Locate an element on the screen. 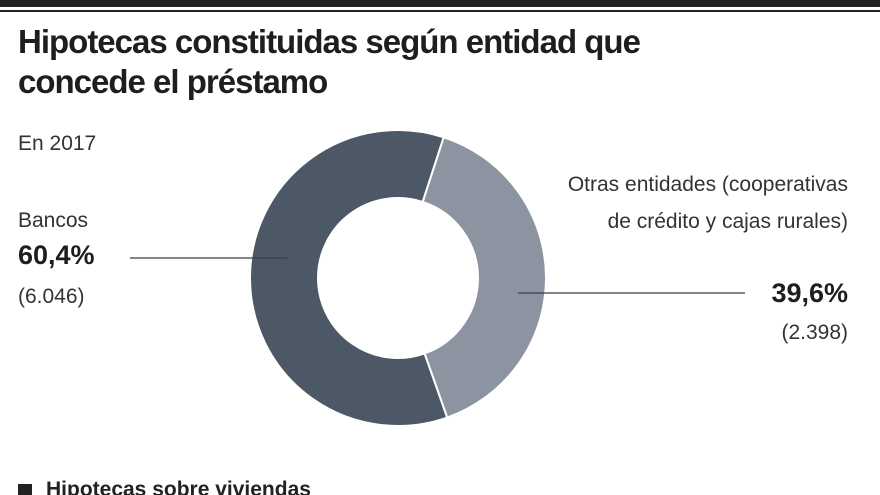 The height and width of the screenshot is (495, 880). value-label: 60,4% is located at coordinates (56, 255).